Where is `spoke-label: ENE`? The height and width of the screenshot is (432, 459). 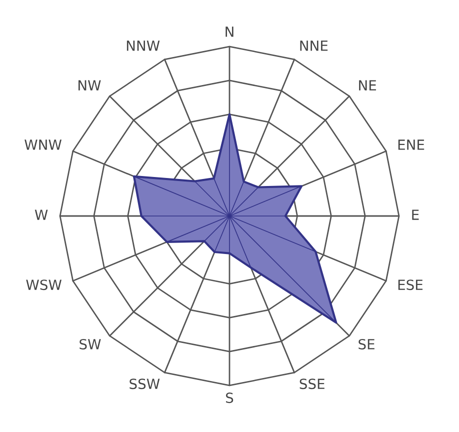 spoke-label: ENE is located at coordinates (411, 145).